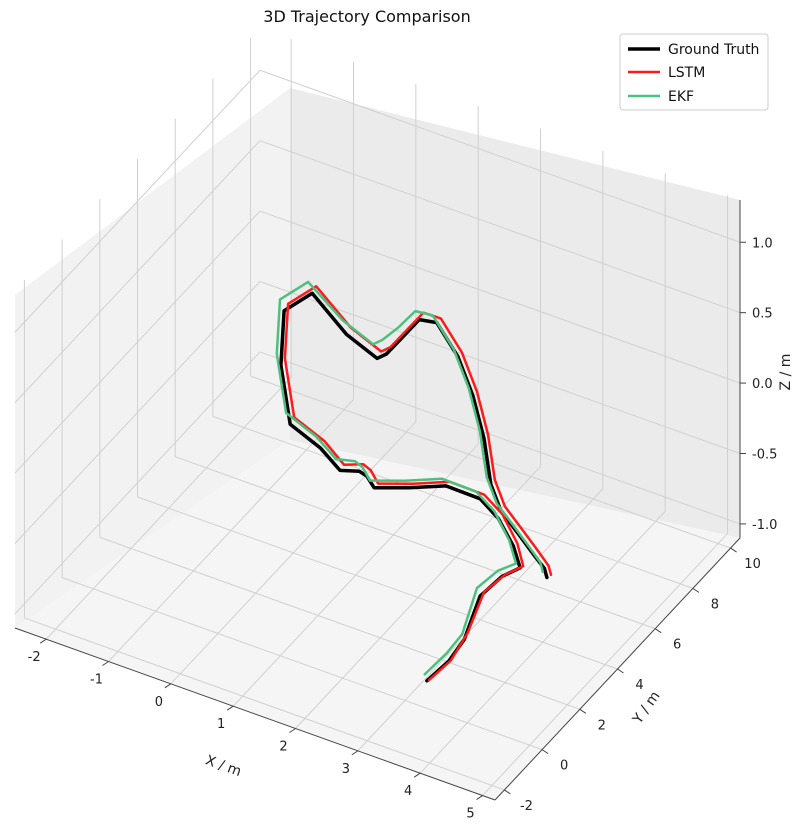 Image resolution: width=802 pixels, height=824 pixels. What do you see at coordinates (408, 791) in the screenshot?
I see `x-tick-label: 4` at bounding box center [408, 791].